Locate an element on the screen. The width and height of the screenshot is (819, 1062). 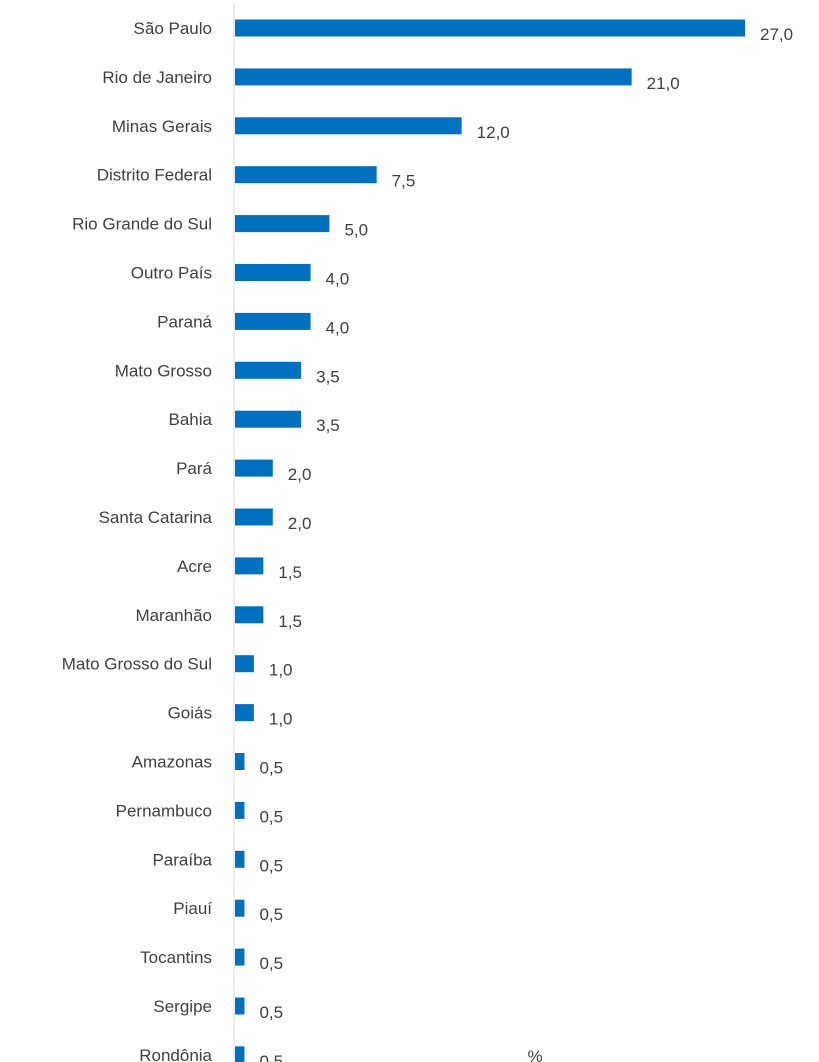
category-label: Bahia is located at coordinates (191, 419).